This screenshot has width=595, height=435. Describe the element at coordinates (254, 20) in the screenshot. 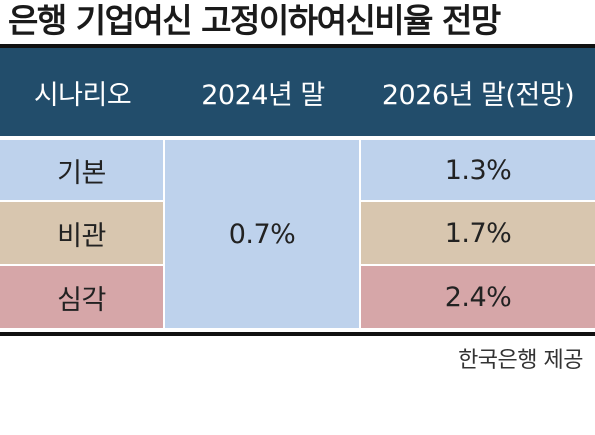

I see `page-title: 은행 기업여신 고정이하여신비율 전망` at that location.